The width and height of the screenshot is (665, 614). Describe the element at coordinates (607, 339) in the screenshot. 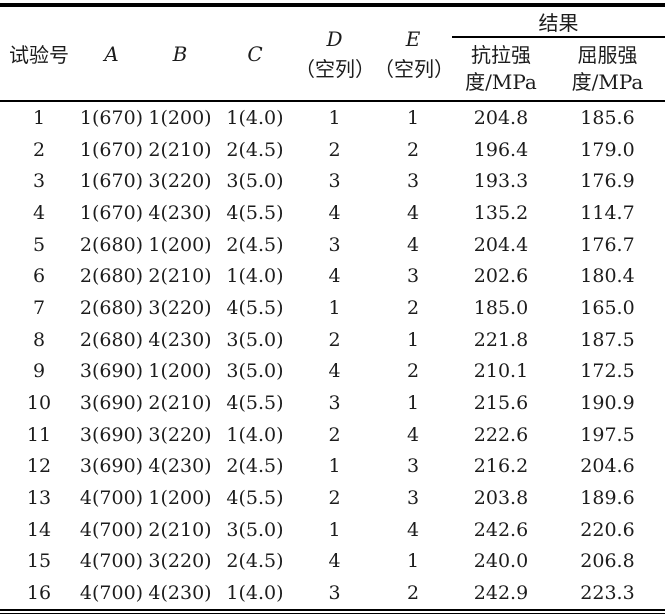

I see `table-cell: 187.5` at that location.